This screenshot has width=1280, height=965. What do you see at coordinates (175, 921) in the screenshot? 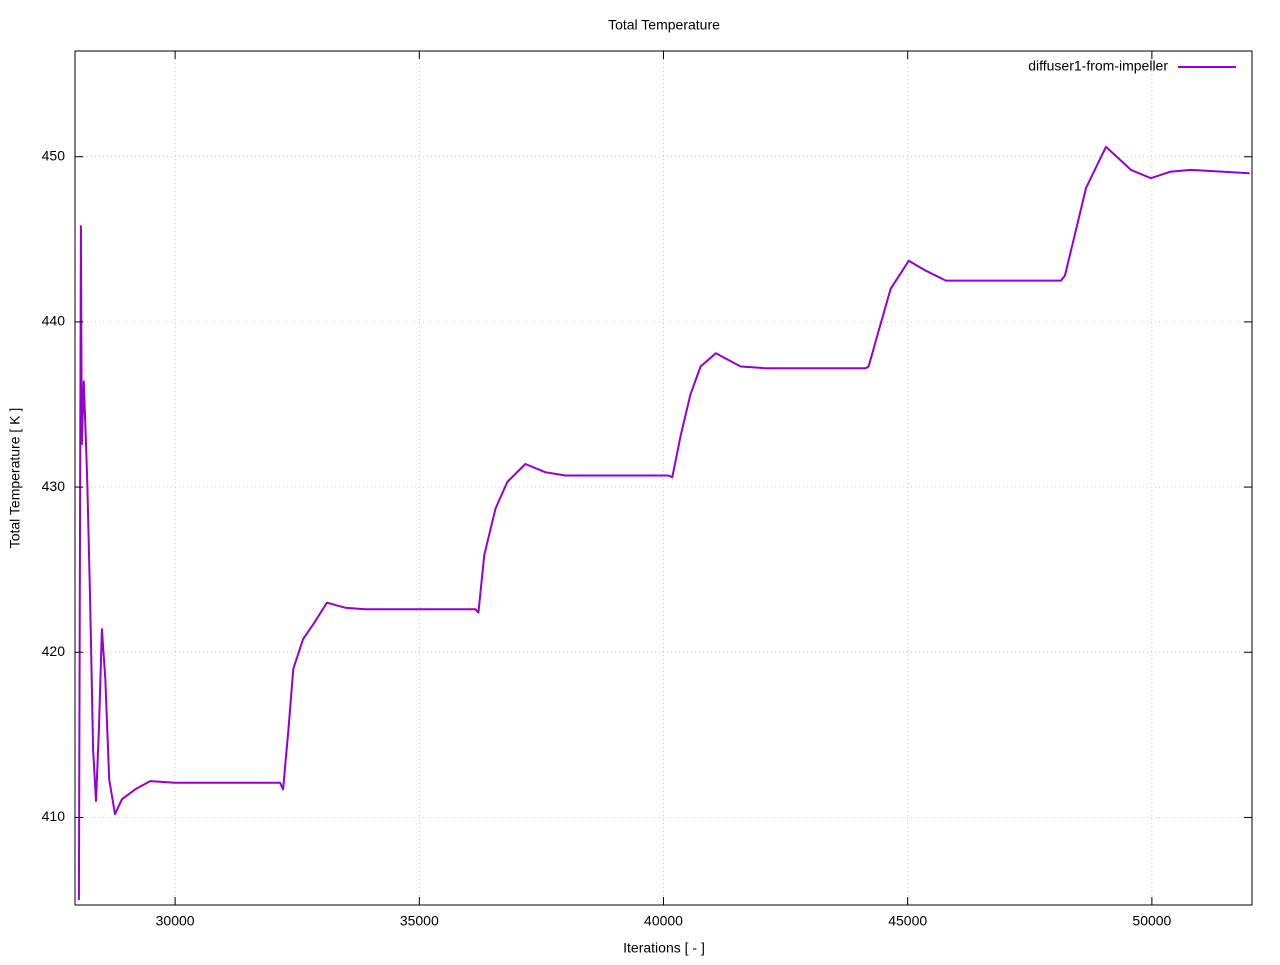
I see `x-tick-label: 30000` at bounding box center [175, 921].